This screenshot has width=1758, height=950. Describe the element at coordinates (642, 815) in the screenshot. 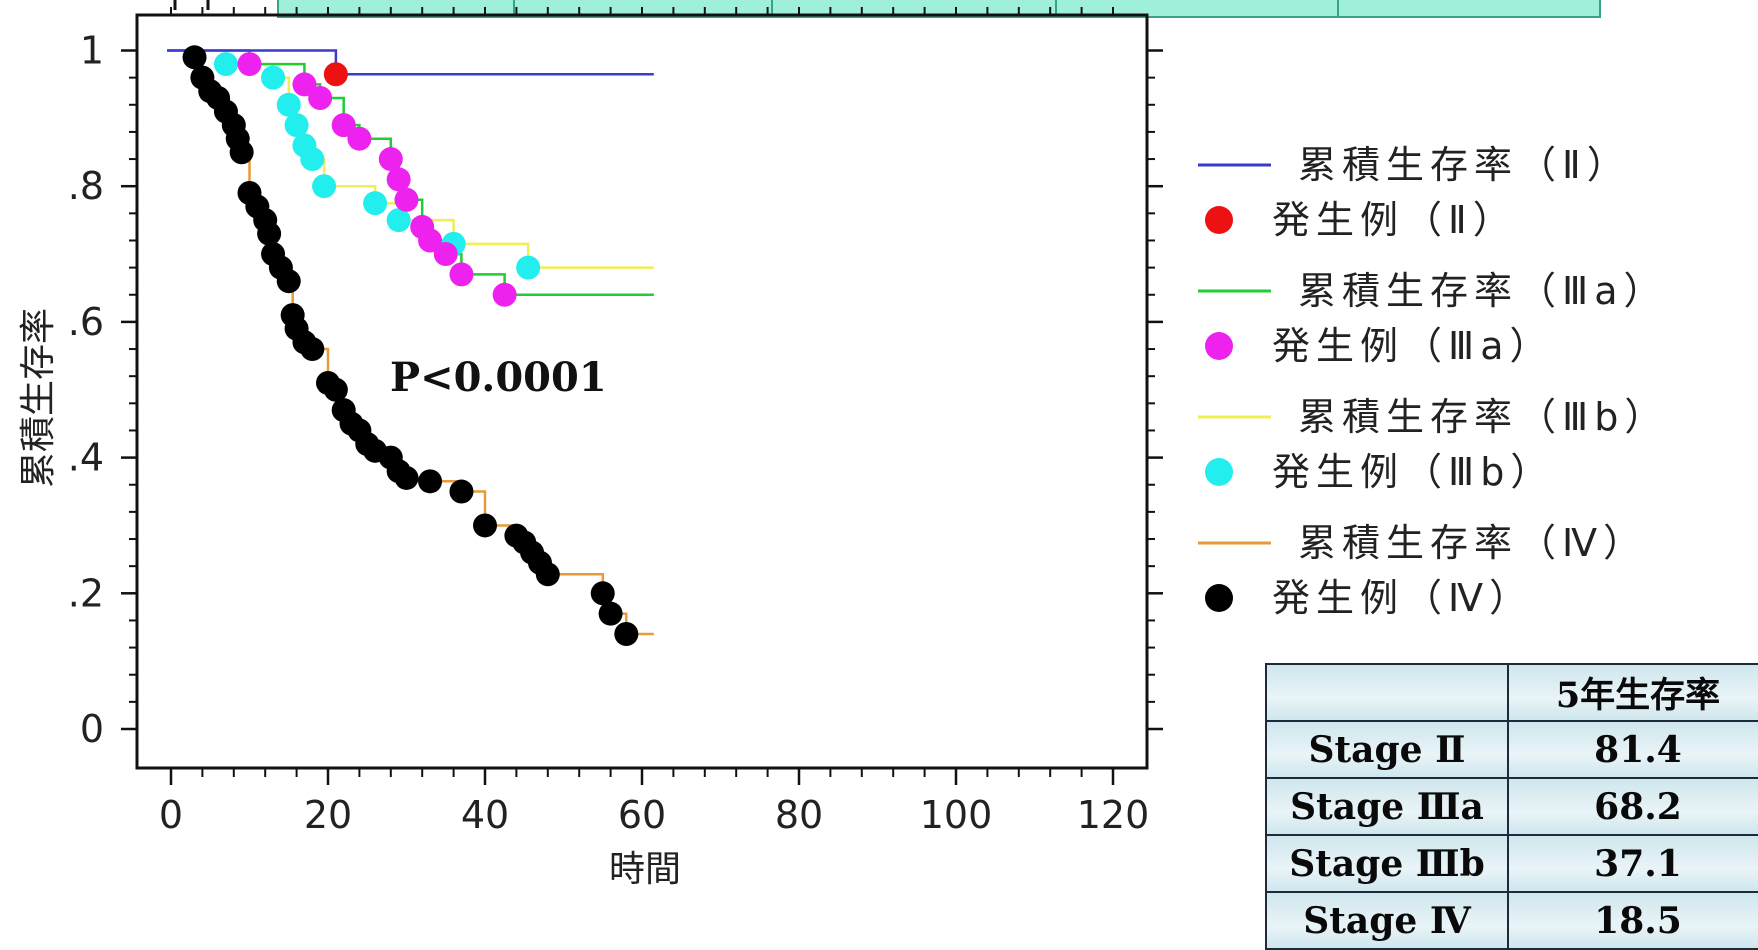

I see `x-tick-label: 60` at that location.